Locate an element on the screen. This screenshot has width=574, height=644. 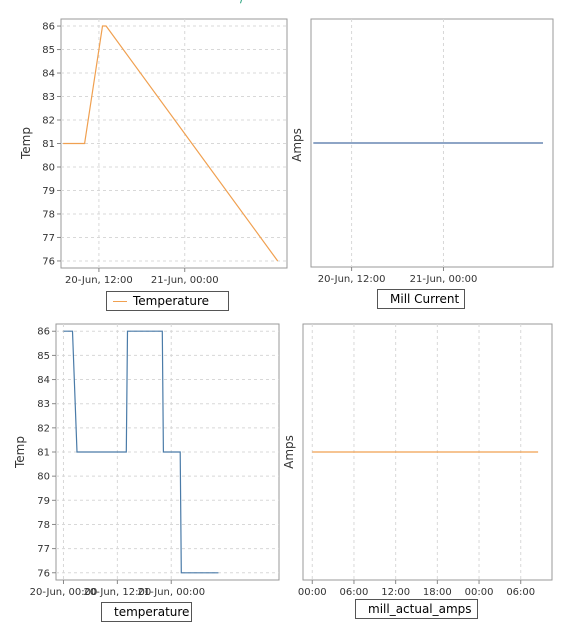
legend-chart-1: Temperature is located at coordinates (167, 301).